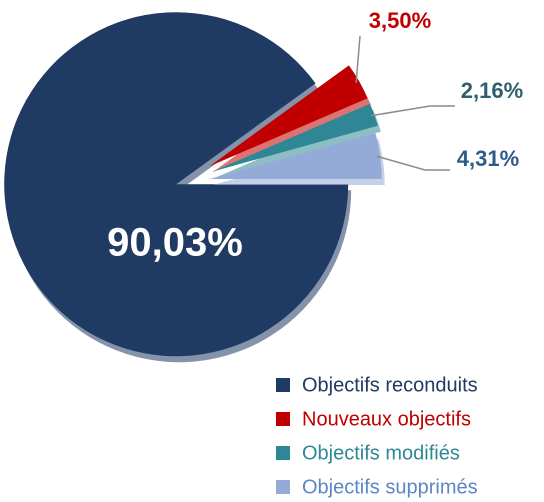 The image size is (544, 502). I want to click on legend-text: Objectifs reconduits, so click(390, 385).